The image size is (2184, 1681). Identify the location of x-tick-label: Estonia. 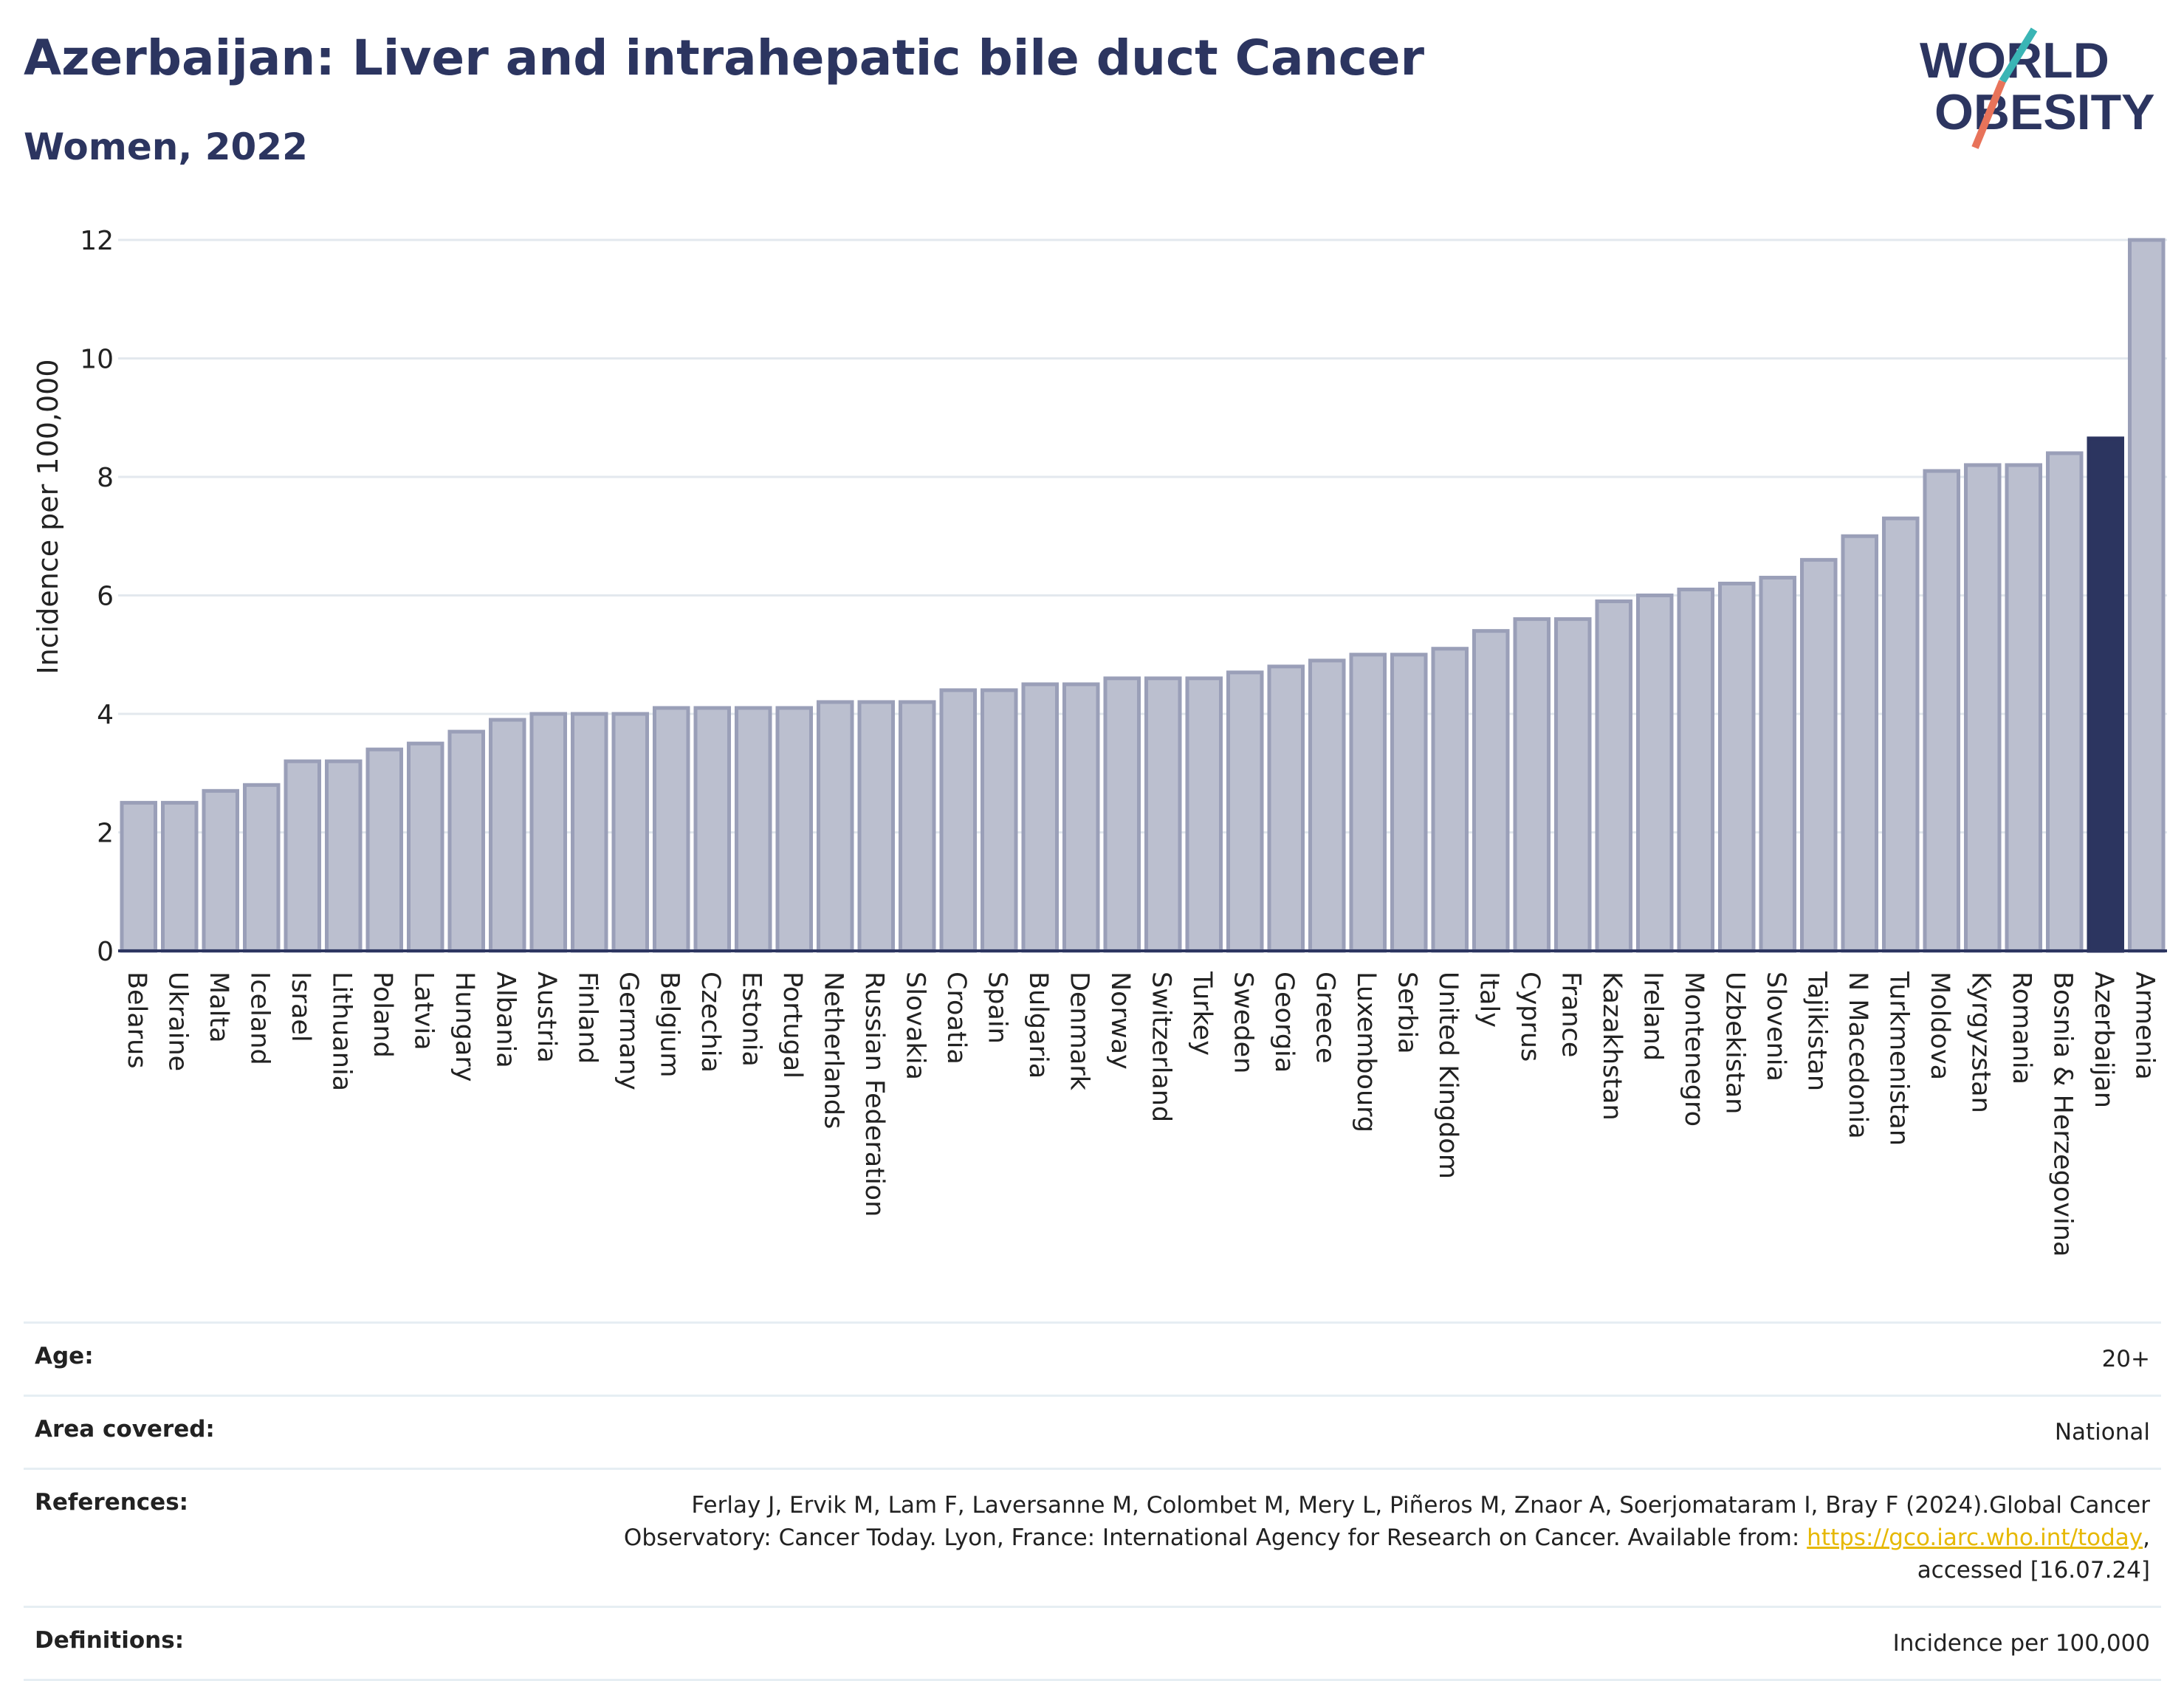
(751, 1019).